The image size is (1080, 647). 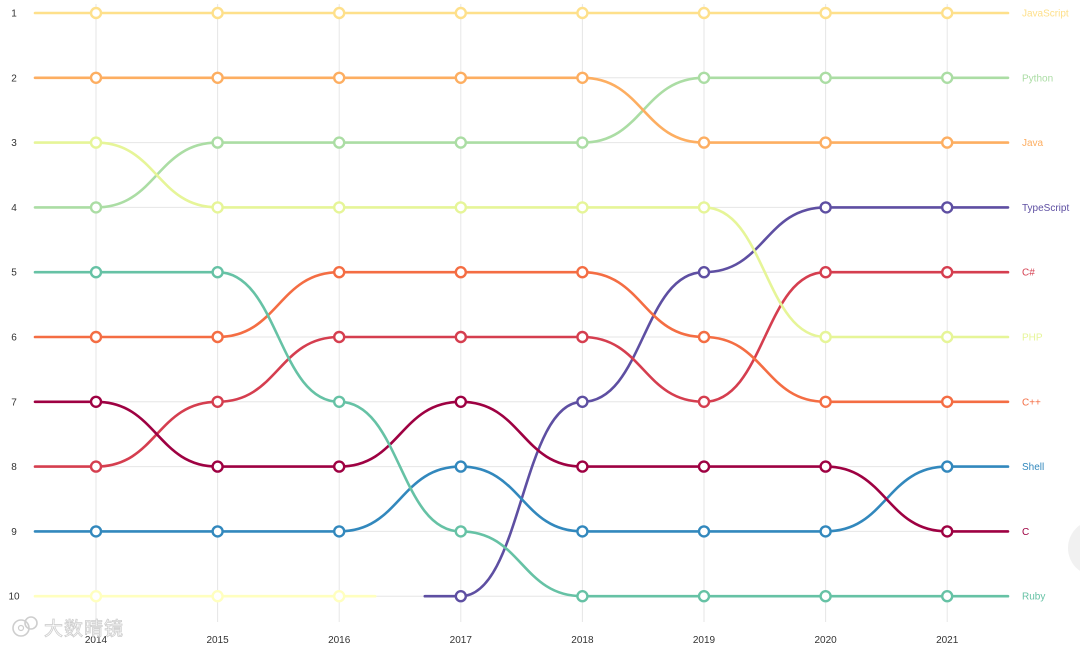 I want to click on series-javascript, so click(x=521, y=13).